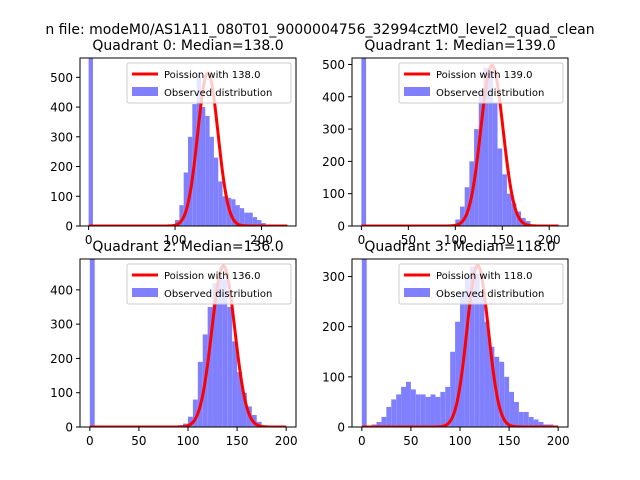  I want to click on legend-label-poisson: Poission with 138.0, so click(212, 75).